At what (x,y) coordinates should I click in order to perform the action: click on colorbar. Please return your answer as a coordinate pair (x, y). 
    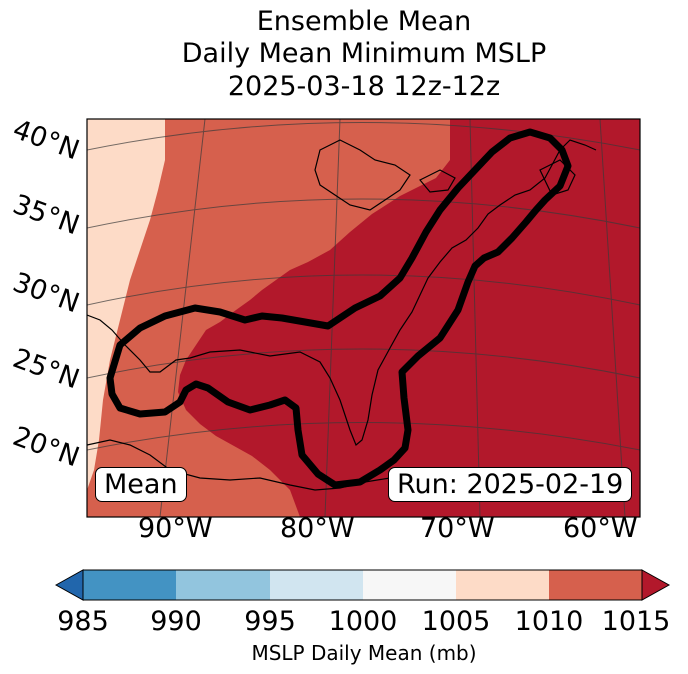
    Looking at the image, I should click on (362, 585).